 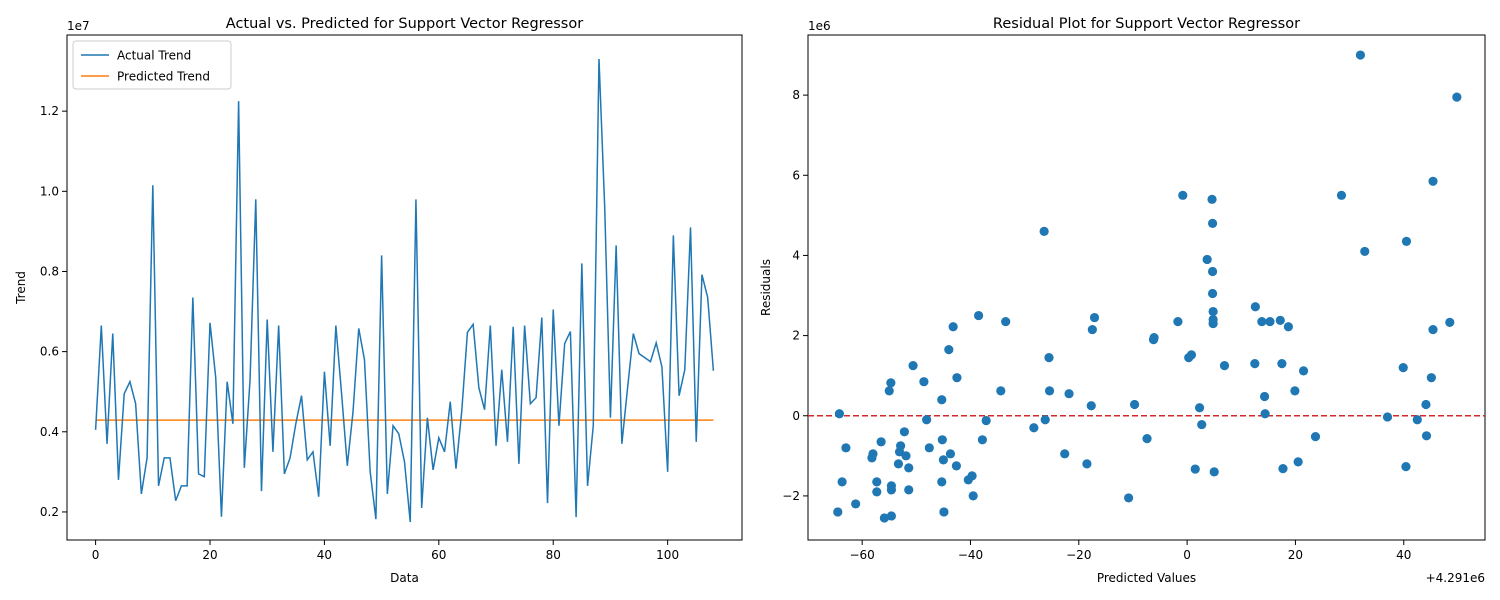 I want to click on right-x-tick-label: 0, so click(x=1187, y=555).